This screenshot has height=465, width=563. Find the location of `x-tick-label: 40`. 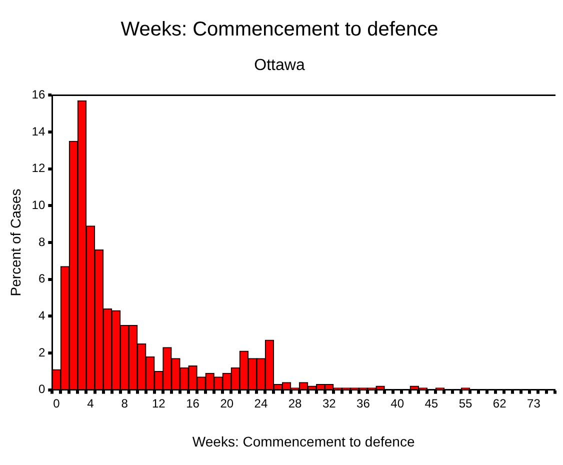

x-tick-label: 40 is located at coordinates (397, 403).